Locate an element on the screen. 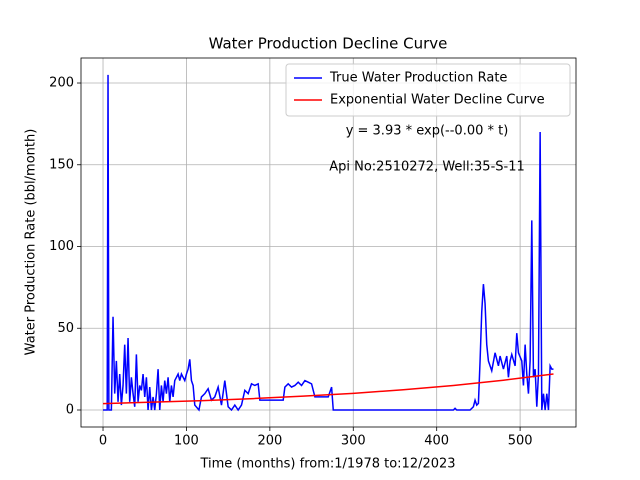 This screenshot has height=480, width=640. annotation: y = 3.93 * exp(--0.00 * t) is located at coordinates (427, 131).